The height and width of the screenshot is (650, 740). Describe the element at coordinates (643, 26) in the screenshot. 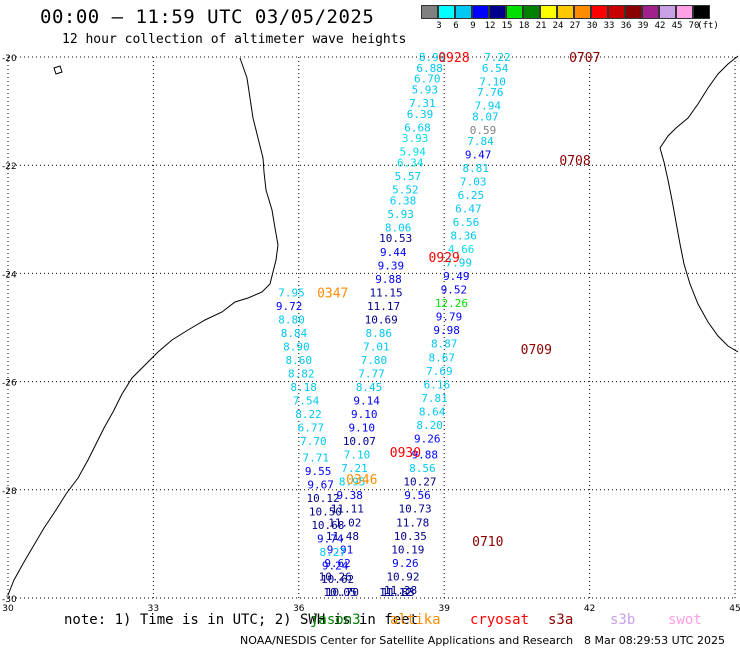

I see `colorbar-label: 39` at that location.